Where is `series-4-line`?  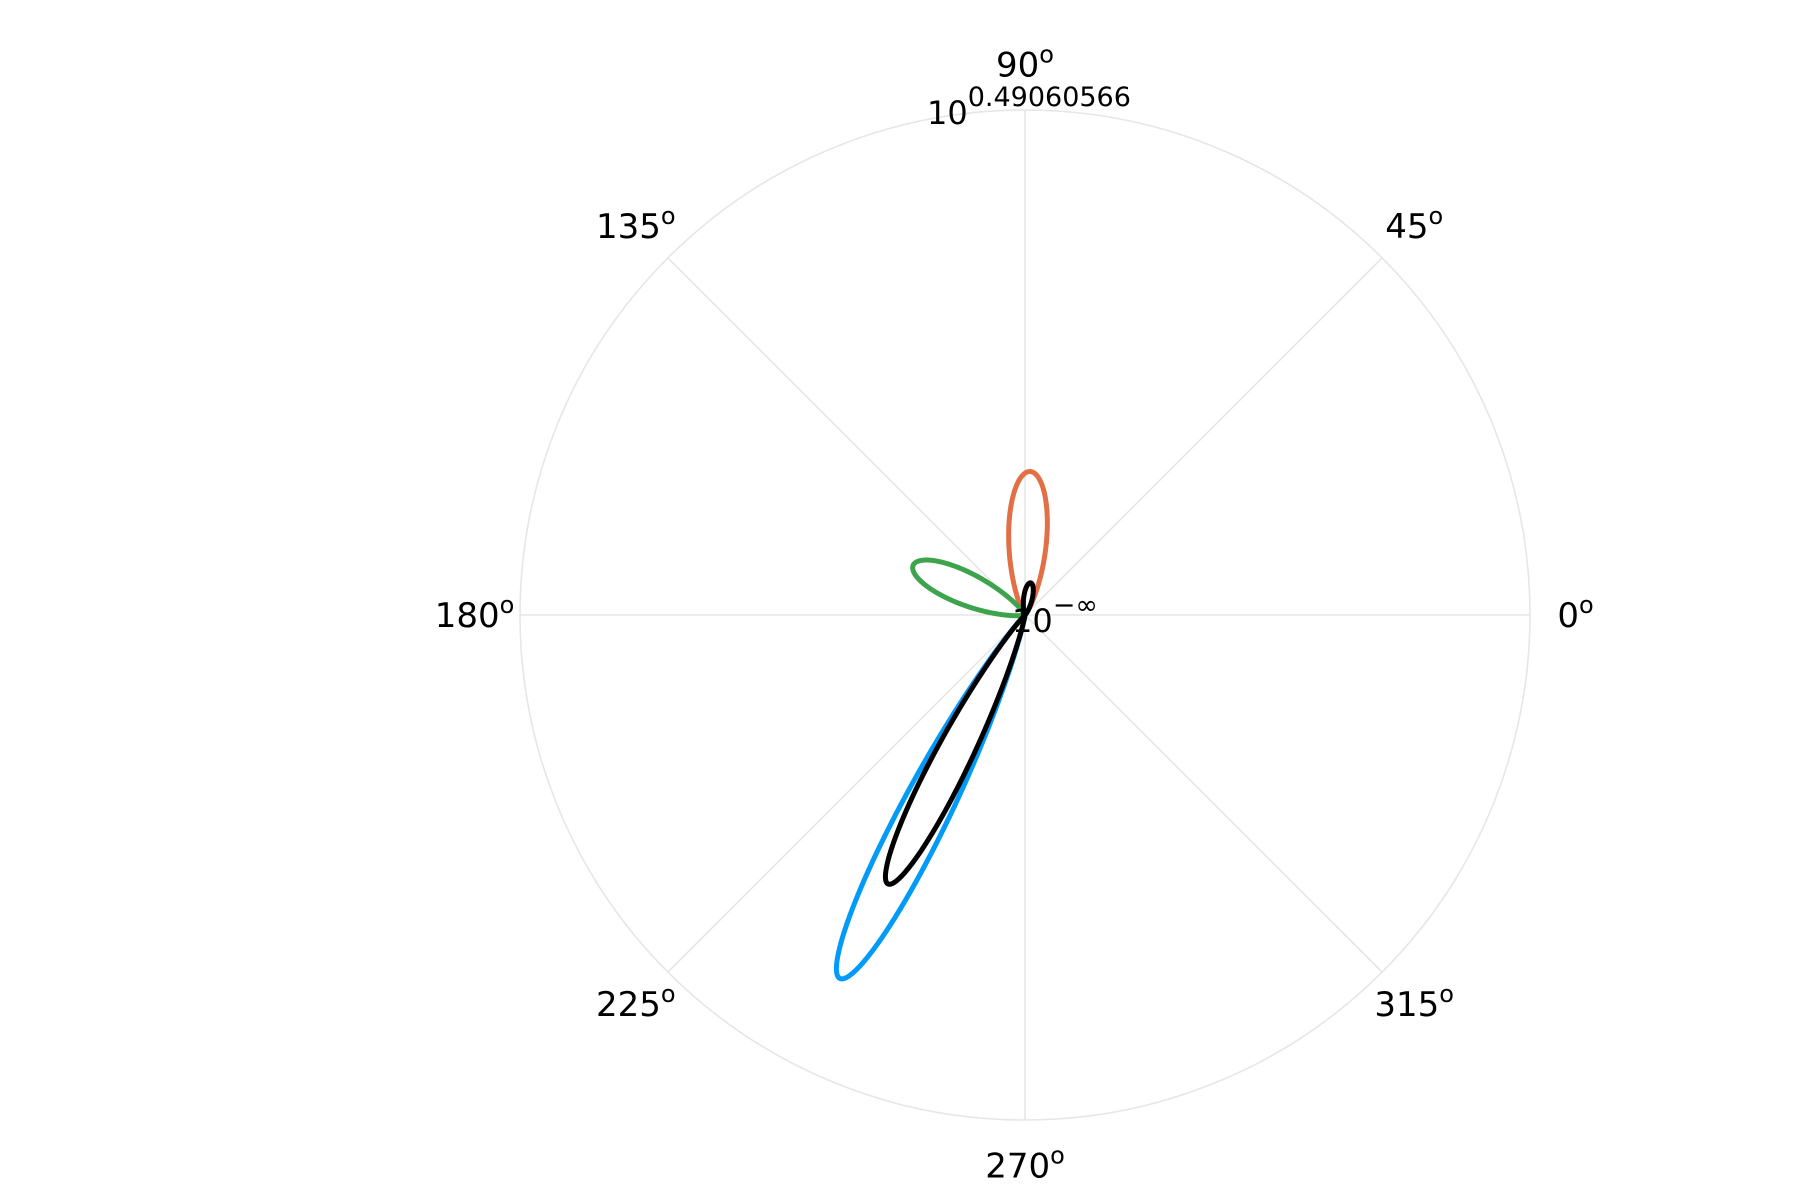
series-4-line is located at coordinates (959, 733).